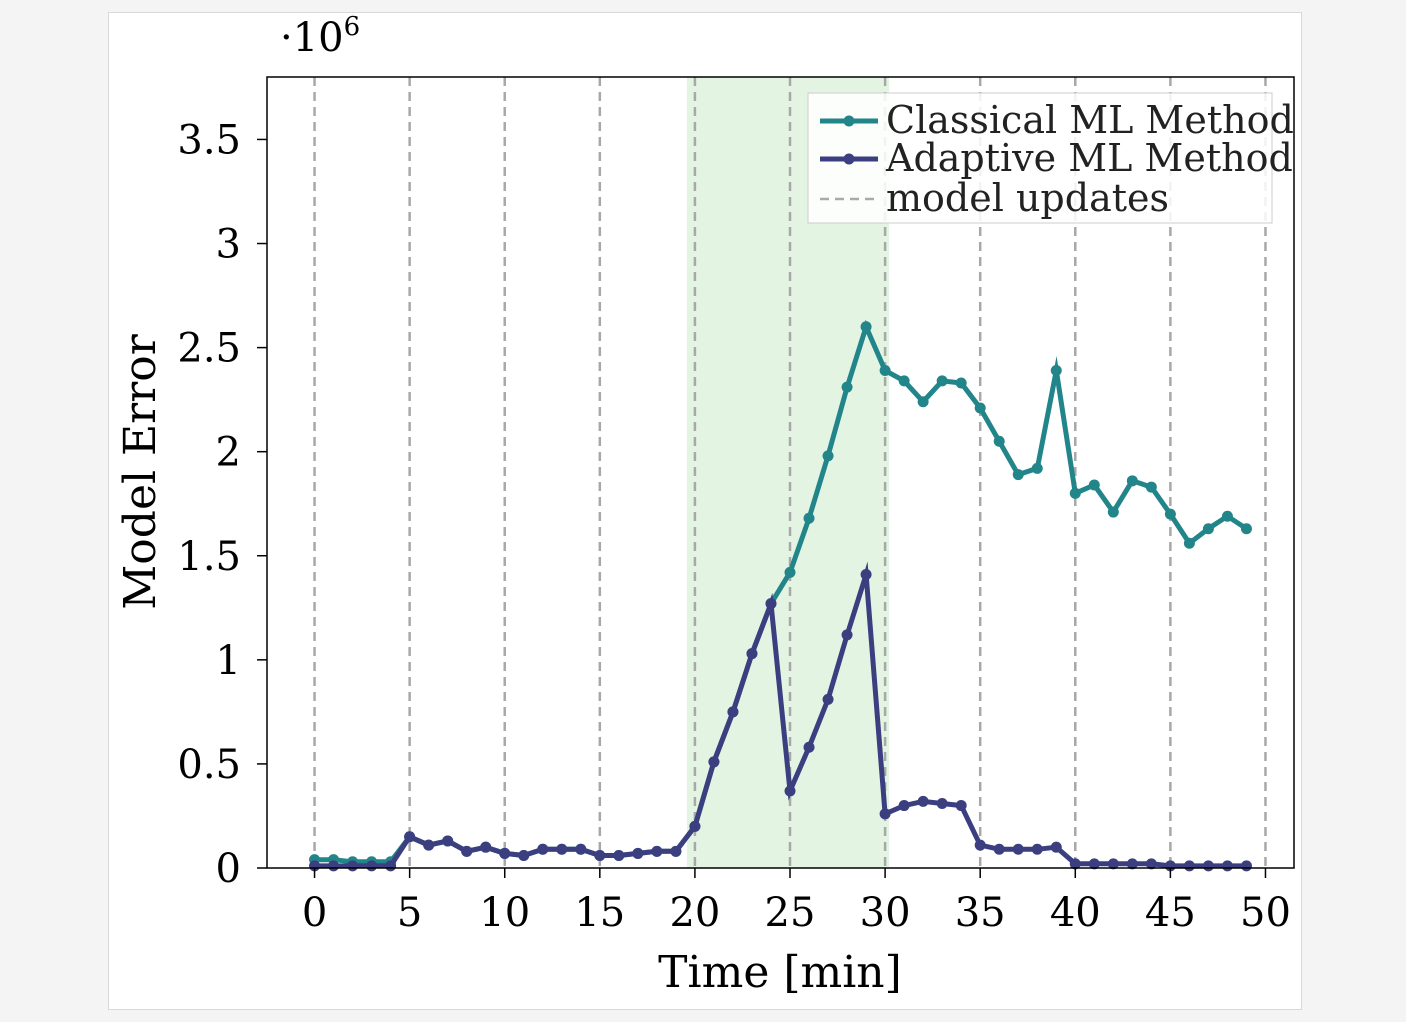 The height and width of the screenshot is (1022, 1406). I want to click on x-tick-label: 10, so click(504, 913).